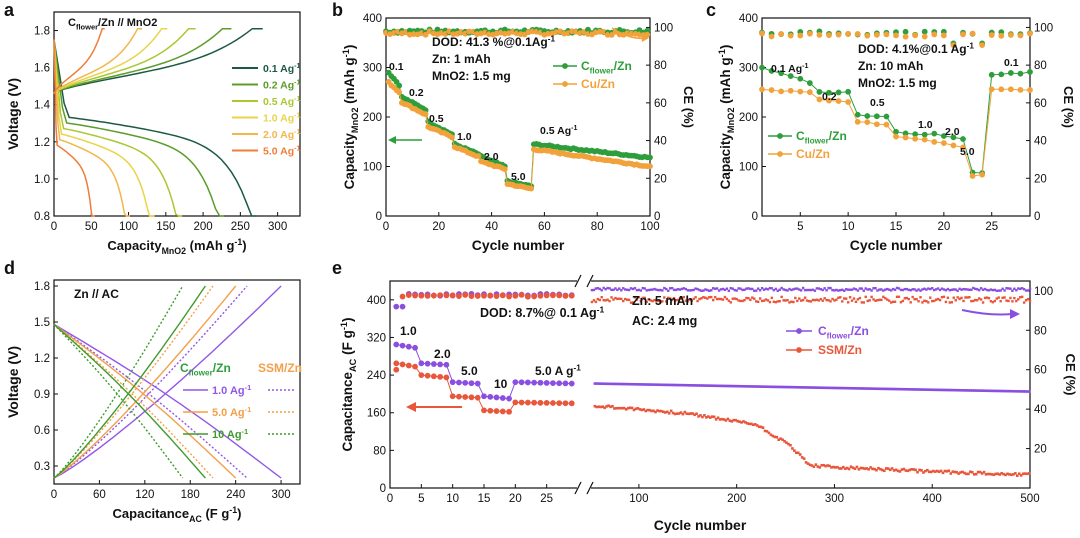  I want to click on y2-tick-label: 20, so click(1040, 179).